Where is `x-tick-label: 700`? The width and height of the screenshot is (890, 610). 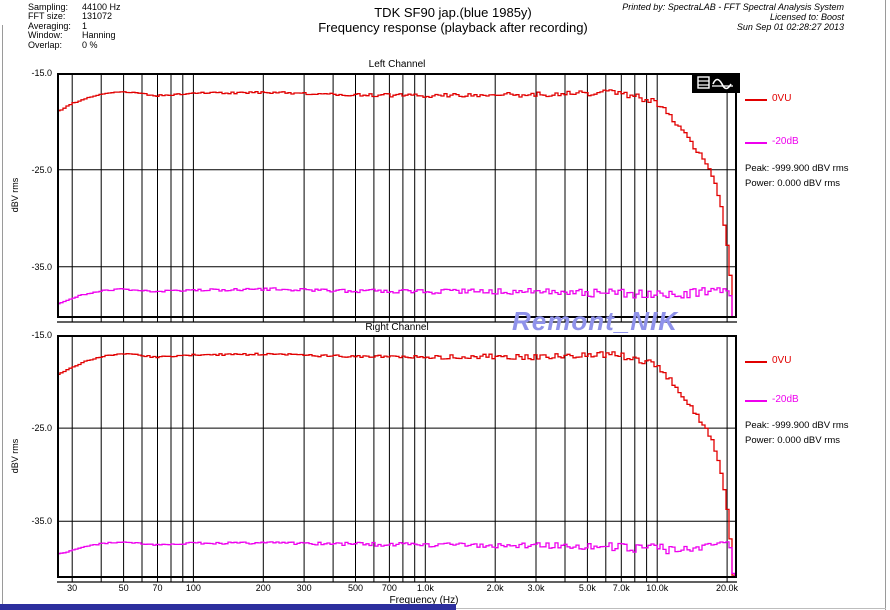 x-tick-label: 700 is located at coordinates (389, 588).